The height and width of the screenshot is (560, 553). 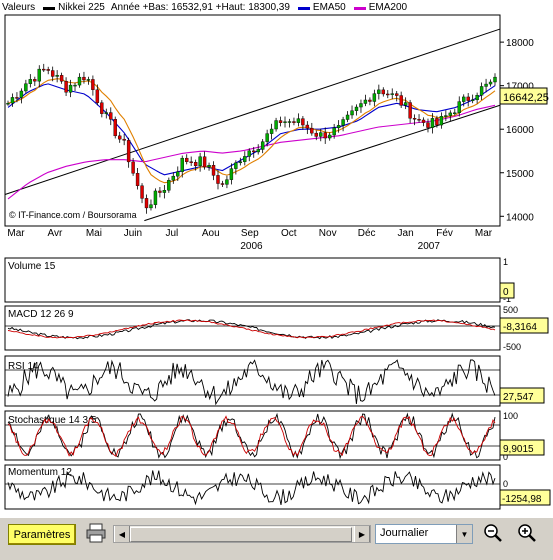 I want to click on macd-signal-line, so click(x=251, y=329).